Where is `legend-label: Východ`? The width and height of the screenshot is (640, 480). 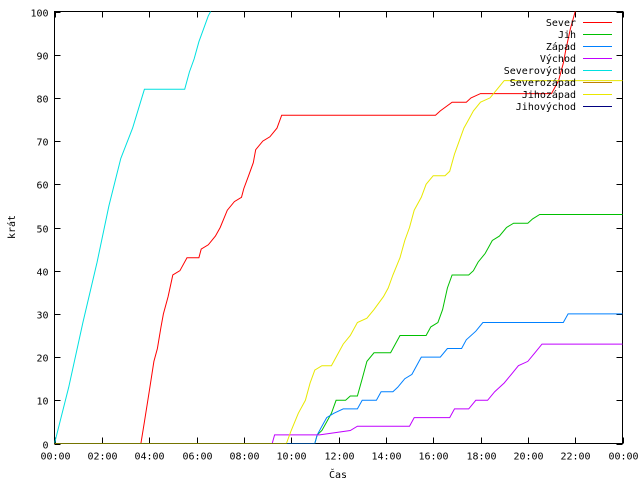 legend-label: Východ is located at coordinates (558, 59).